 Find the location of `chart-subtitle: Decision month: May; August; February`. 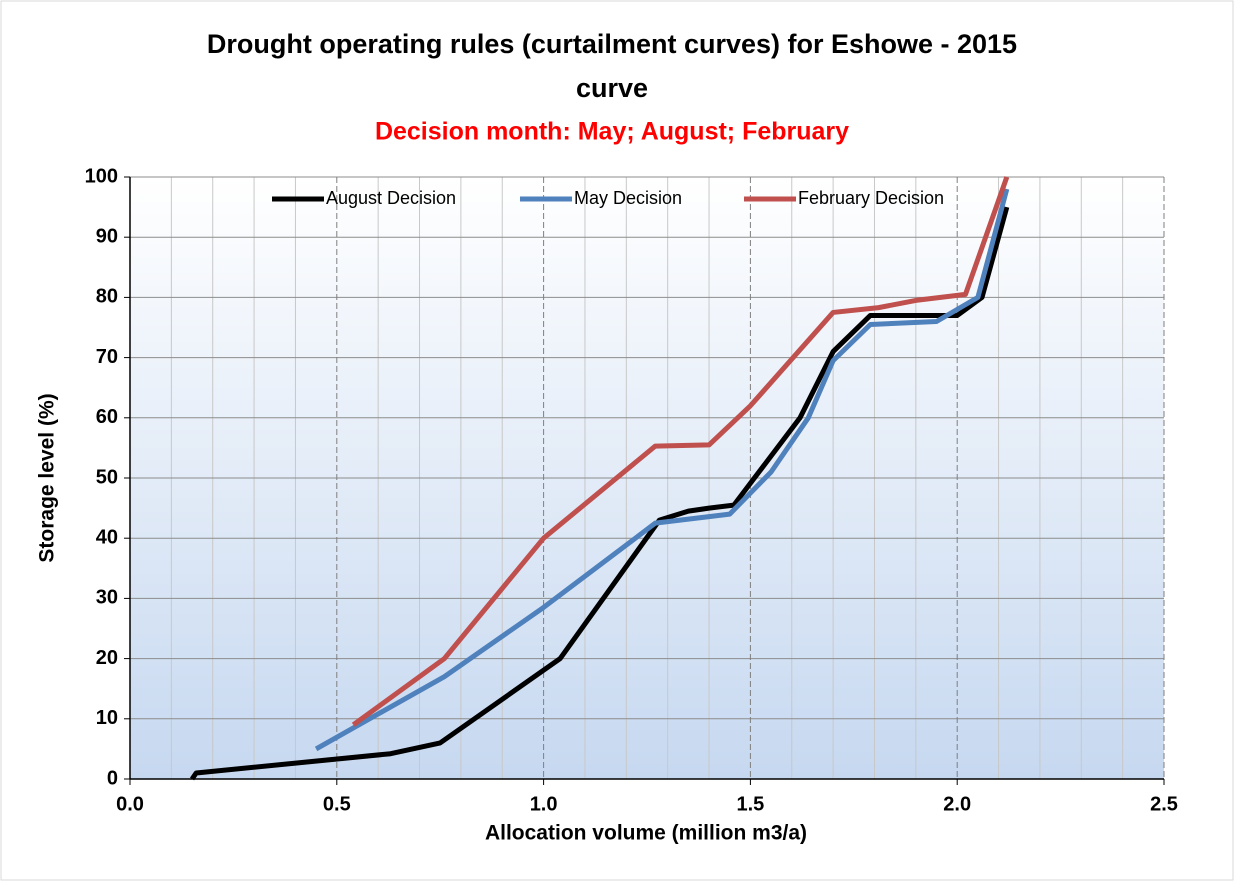

chart-subtitle: Decision month: May; August; February is located at coordinates (612, 132).